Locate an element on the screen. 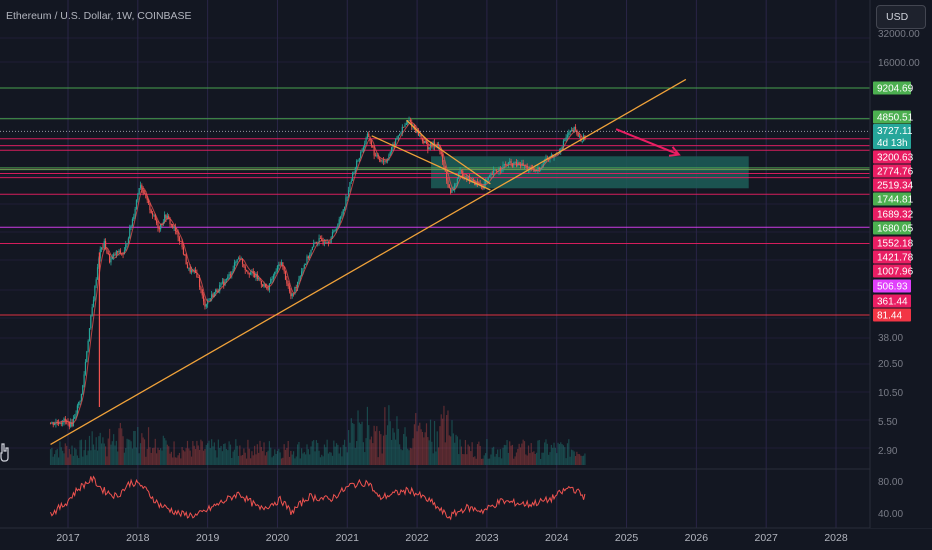 The height and width of the screenshot is (550, 932). level-price-tag: 506.93 is located at coordinates (892, 287).